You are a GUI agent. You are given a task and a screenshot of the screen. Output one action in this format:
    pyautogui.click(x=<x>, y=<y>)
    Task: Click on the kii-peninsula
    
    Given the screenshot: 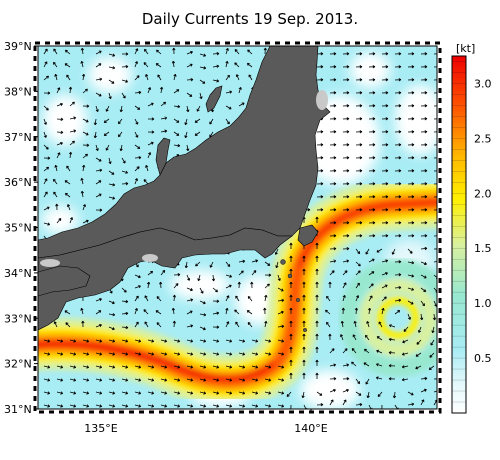 What is the action you would take?
    pyautogui.click(x=165, y=279)
    